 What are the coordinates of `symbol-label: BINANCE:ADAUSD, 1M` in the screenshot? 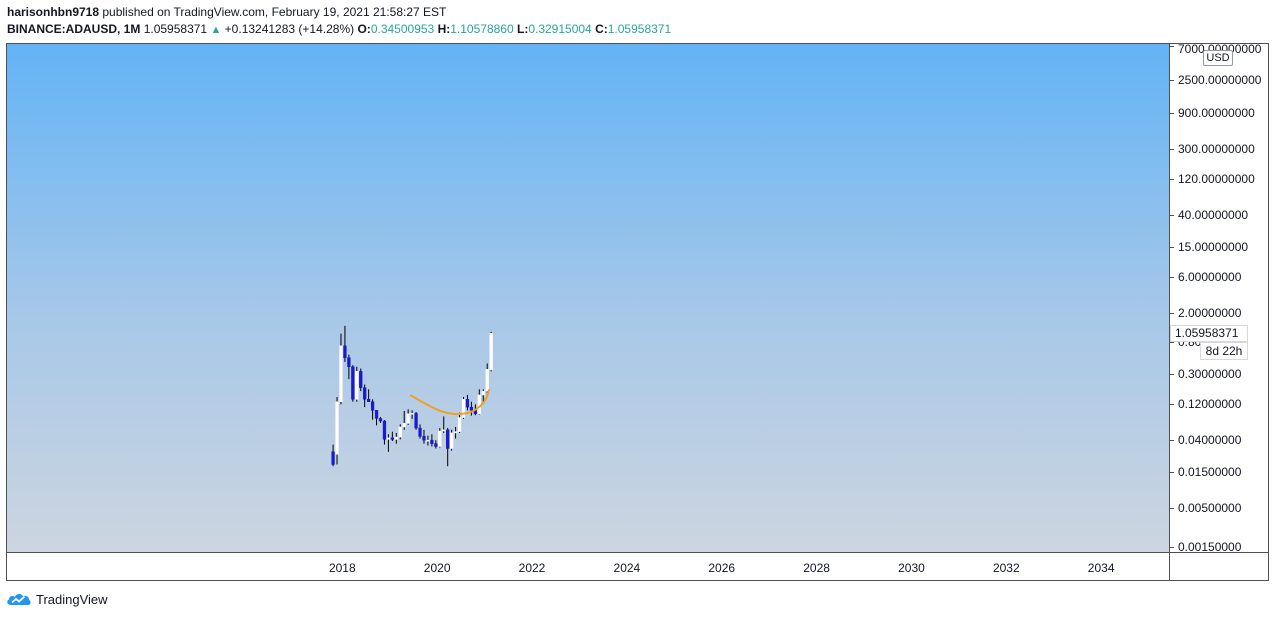 It's located at (74, 29).